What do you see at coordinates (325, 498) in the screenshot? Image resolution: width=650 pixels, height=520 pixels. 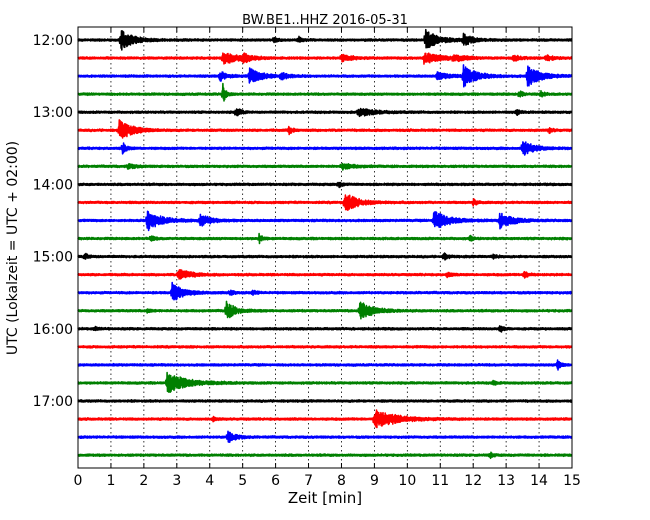 I see `x-axis-label: Zeit [min]` at bounding box center [325, 498].